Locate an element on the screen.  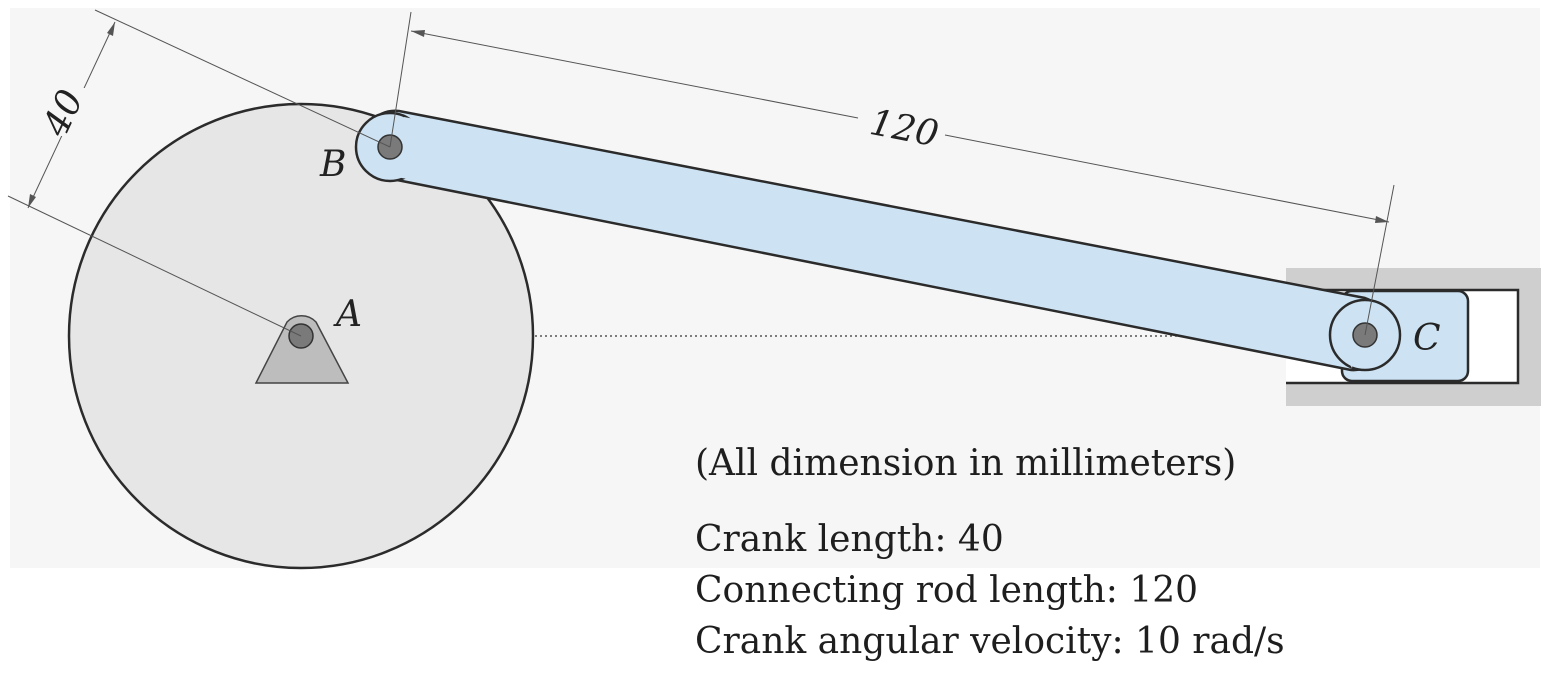
ground-support-a is located at coordinates (302, 349).